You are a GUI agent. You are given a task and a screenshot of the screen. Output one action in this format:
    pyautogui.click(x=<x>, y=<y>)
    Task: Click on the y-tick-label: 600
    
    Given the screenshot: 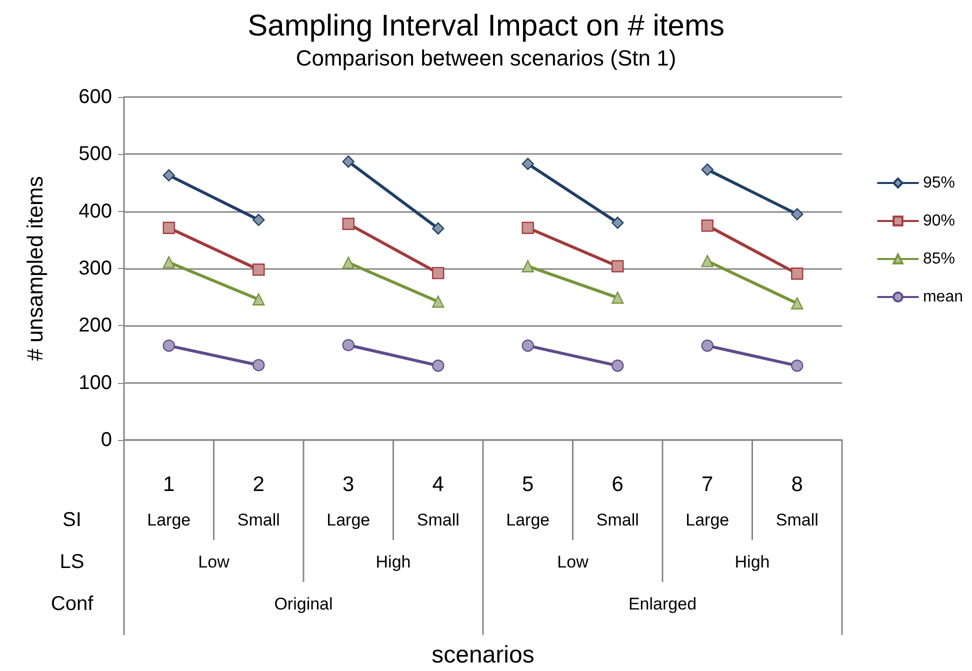 What is the action you would take?
    pyautogui.click(x=95, y=97)
    